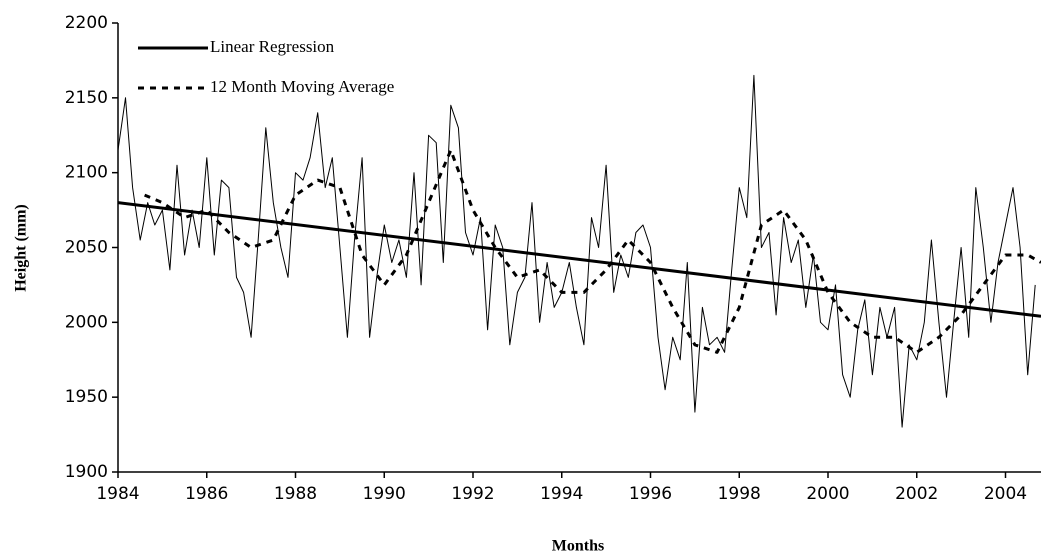 Image resolution: width=1041 pixels, height=558 pixels. What do you see at coordinates (827, 494) in the screenshot?
I see `x-tick-label: 2000` at bounding box center [827, 494].